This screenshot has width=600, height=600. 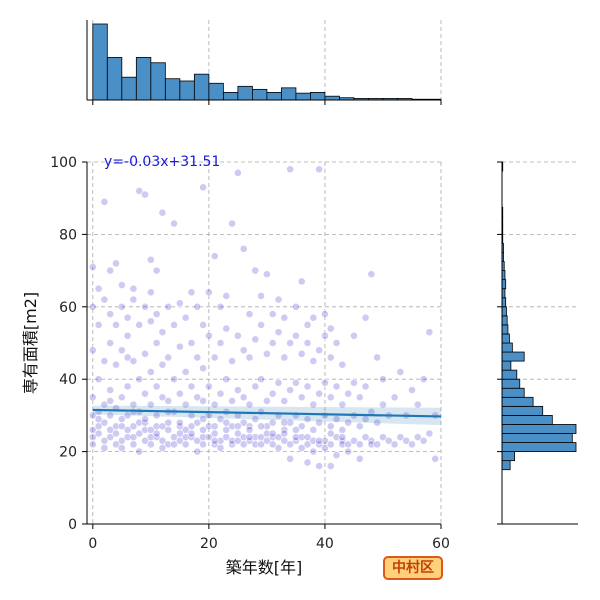 What do you see at coordinates (63, 163) in the screenshot?
I see `y-tick-label: 100` at bounding box center [63, 163].